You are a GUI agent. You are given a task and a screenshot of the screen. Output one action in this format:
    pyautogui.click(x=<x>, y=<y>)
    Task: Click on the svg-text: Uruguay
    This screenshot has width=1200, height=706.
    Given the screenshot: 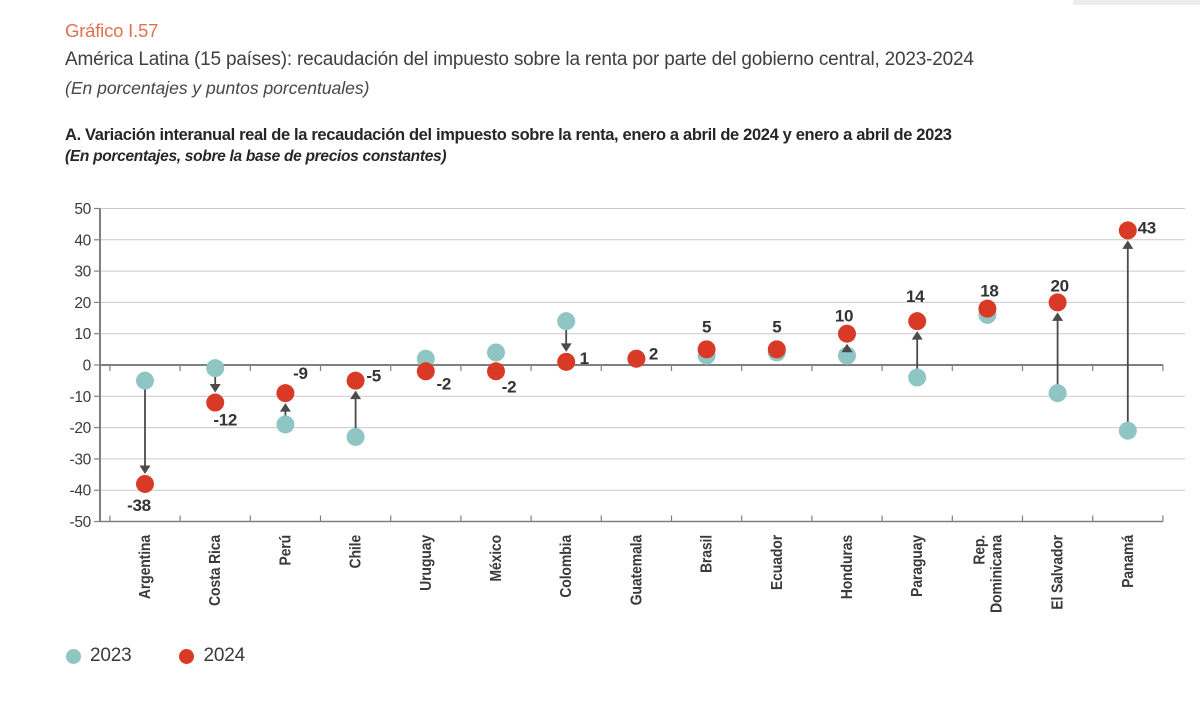 What is the action you would take?
    pyautogui.click(x=426, y=562)
    